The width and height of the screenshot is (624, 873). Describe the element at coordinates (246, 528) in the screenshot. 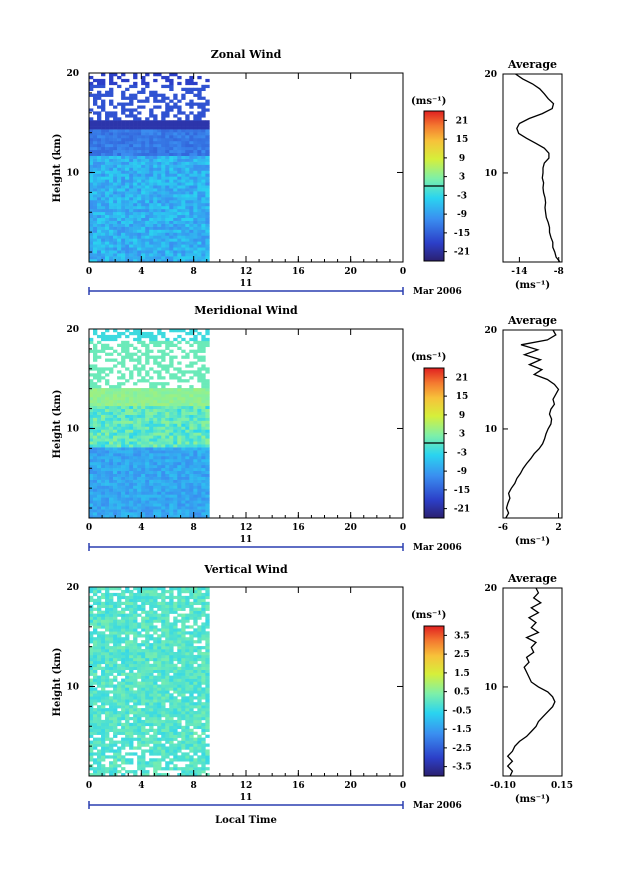

I see `x-tick-label: 12` at that location.